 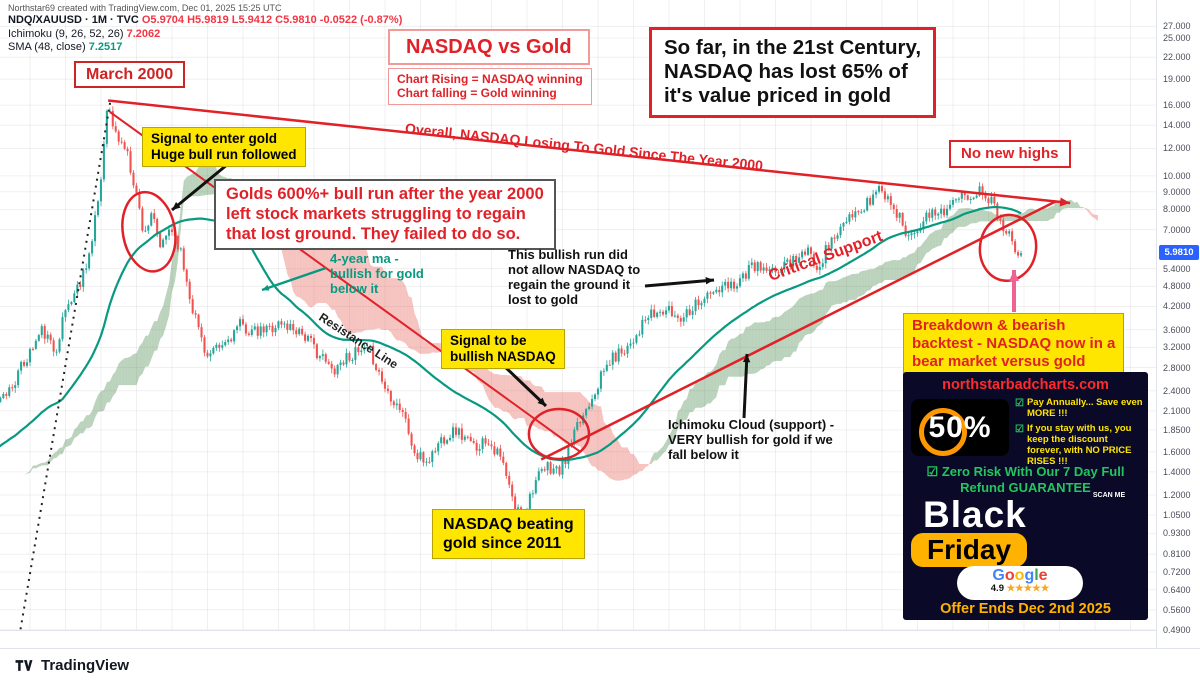 I want to click on google-rating-card: Google 4.9 ★★★★★, so click(x=1020, y=583).